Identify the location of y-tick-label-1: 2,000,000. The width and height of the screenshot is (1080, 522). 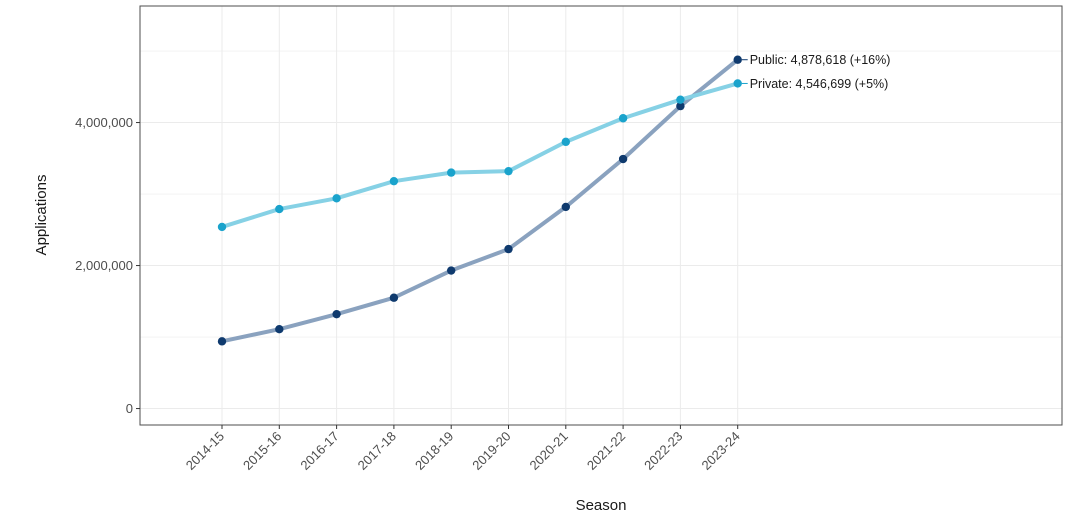
(104, 265).